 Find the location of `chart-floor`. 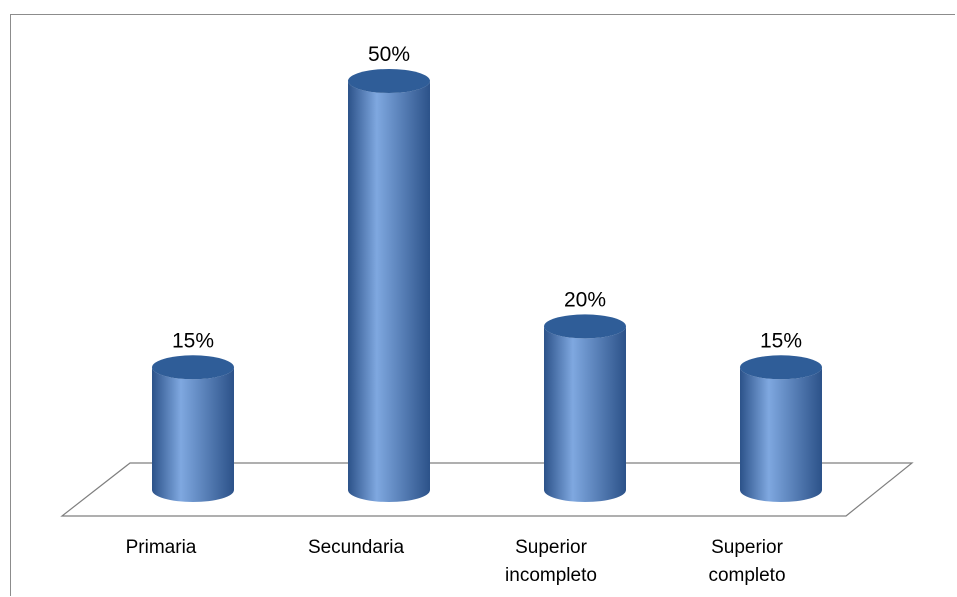

chart-floor is located at coordinates (487, 489).